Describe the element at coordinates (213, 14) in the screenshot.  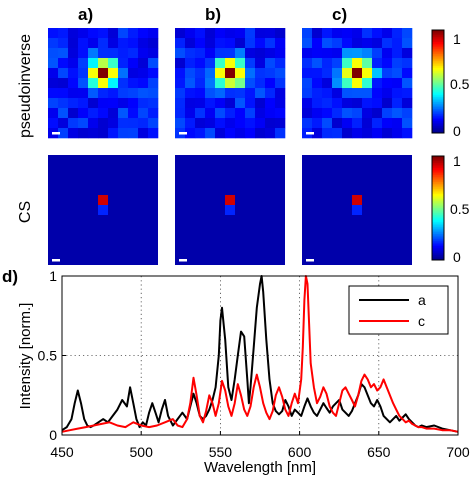
I see `panel-label-b: b)` at that location.